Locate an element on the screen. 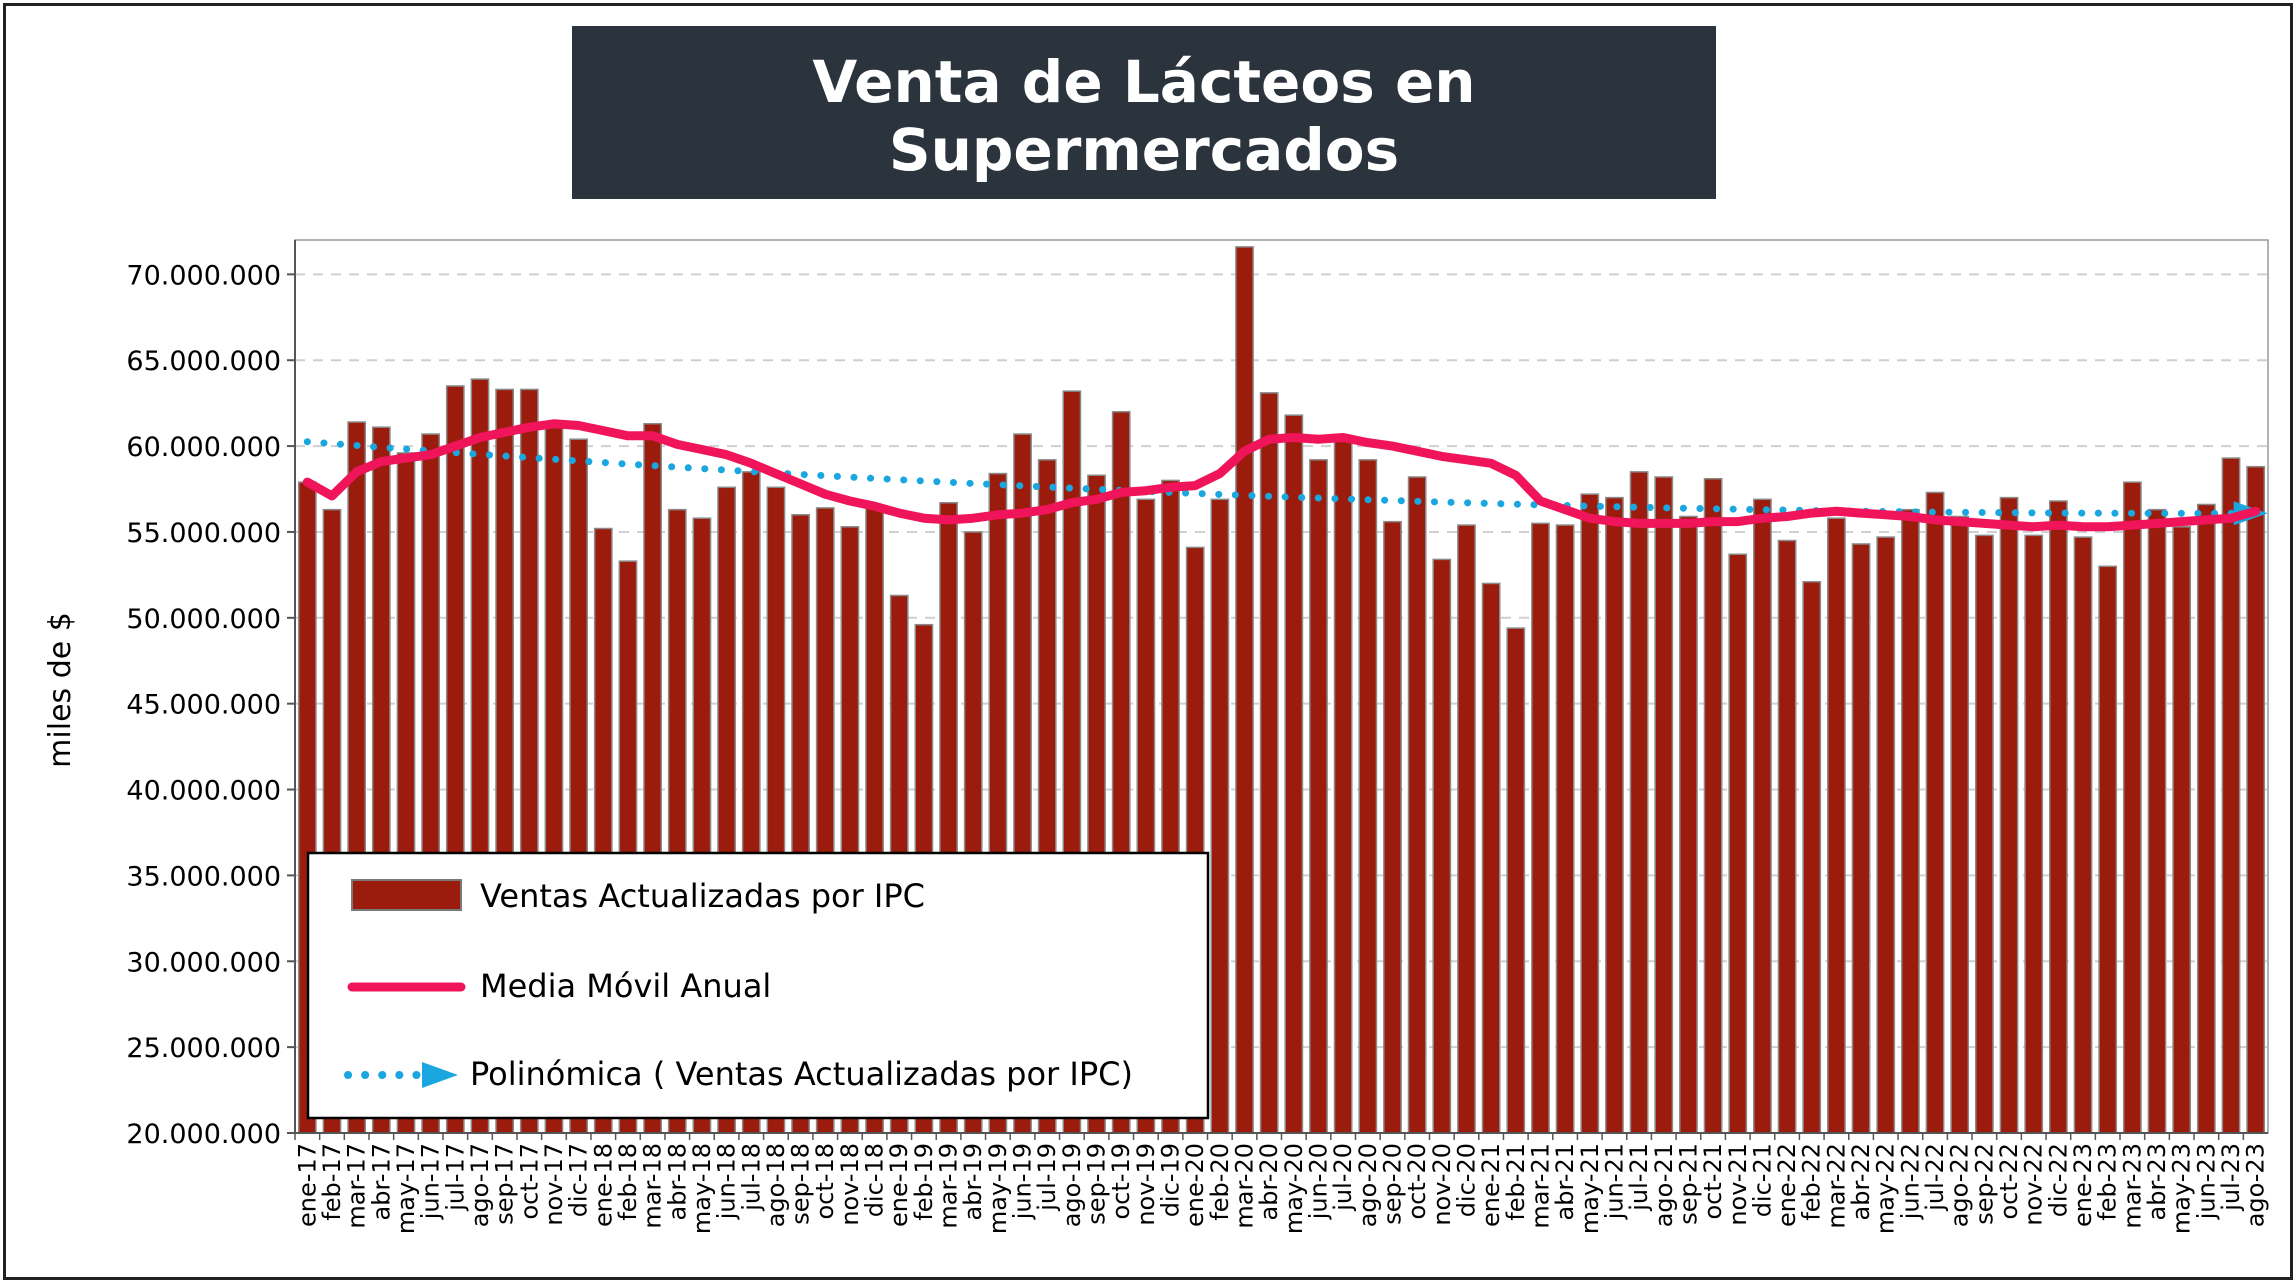 The height and width of the screenshot is (1281, 2294). x-tick-label: nov-22 is located at coordinates (2034, 1184).